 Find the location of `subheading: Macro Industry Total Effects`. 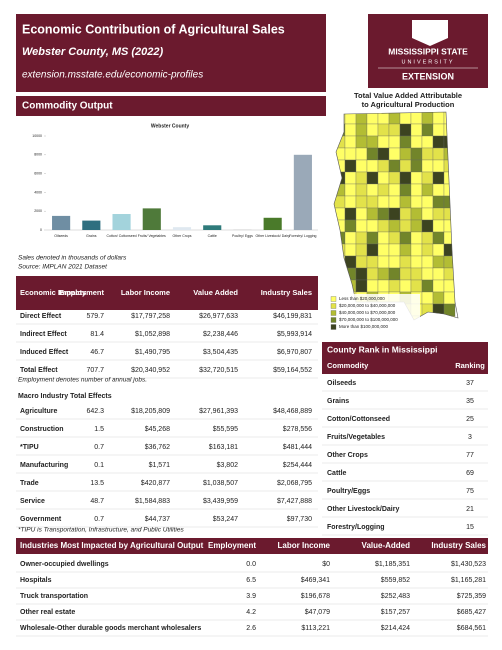

subheading: Macro Industry Total Effects is located at coordinates (65, 396).